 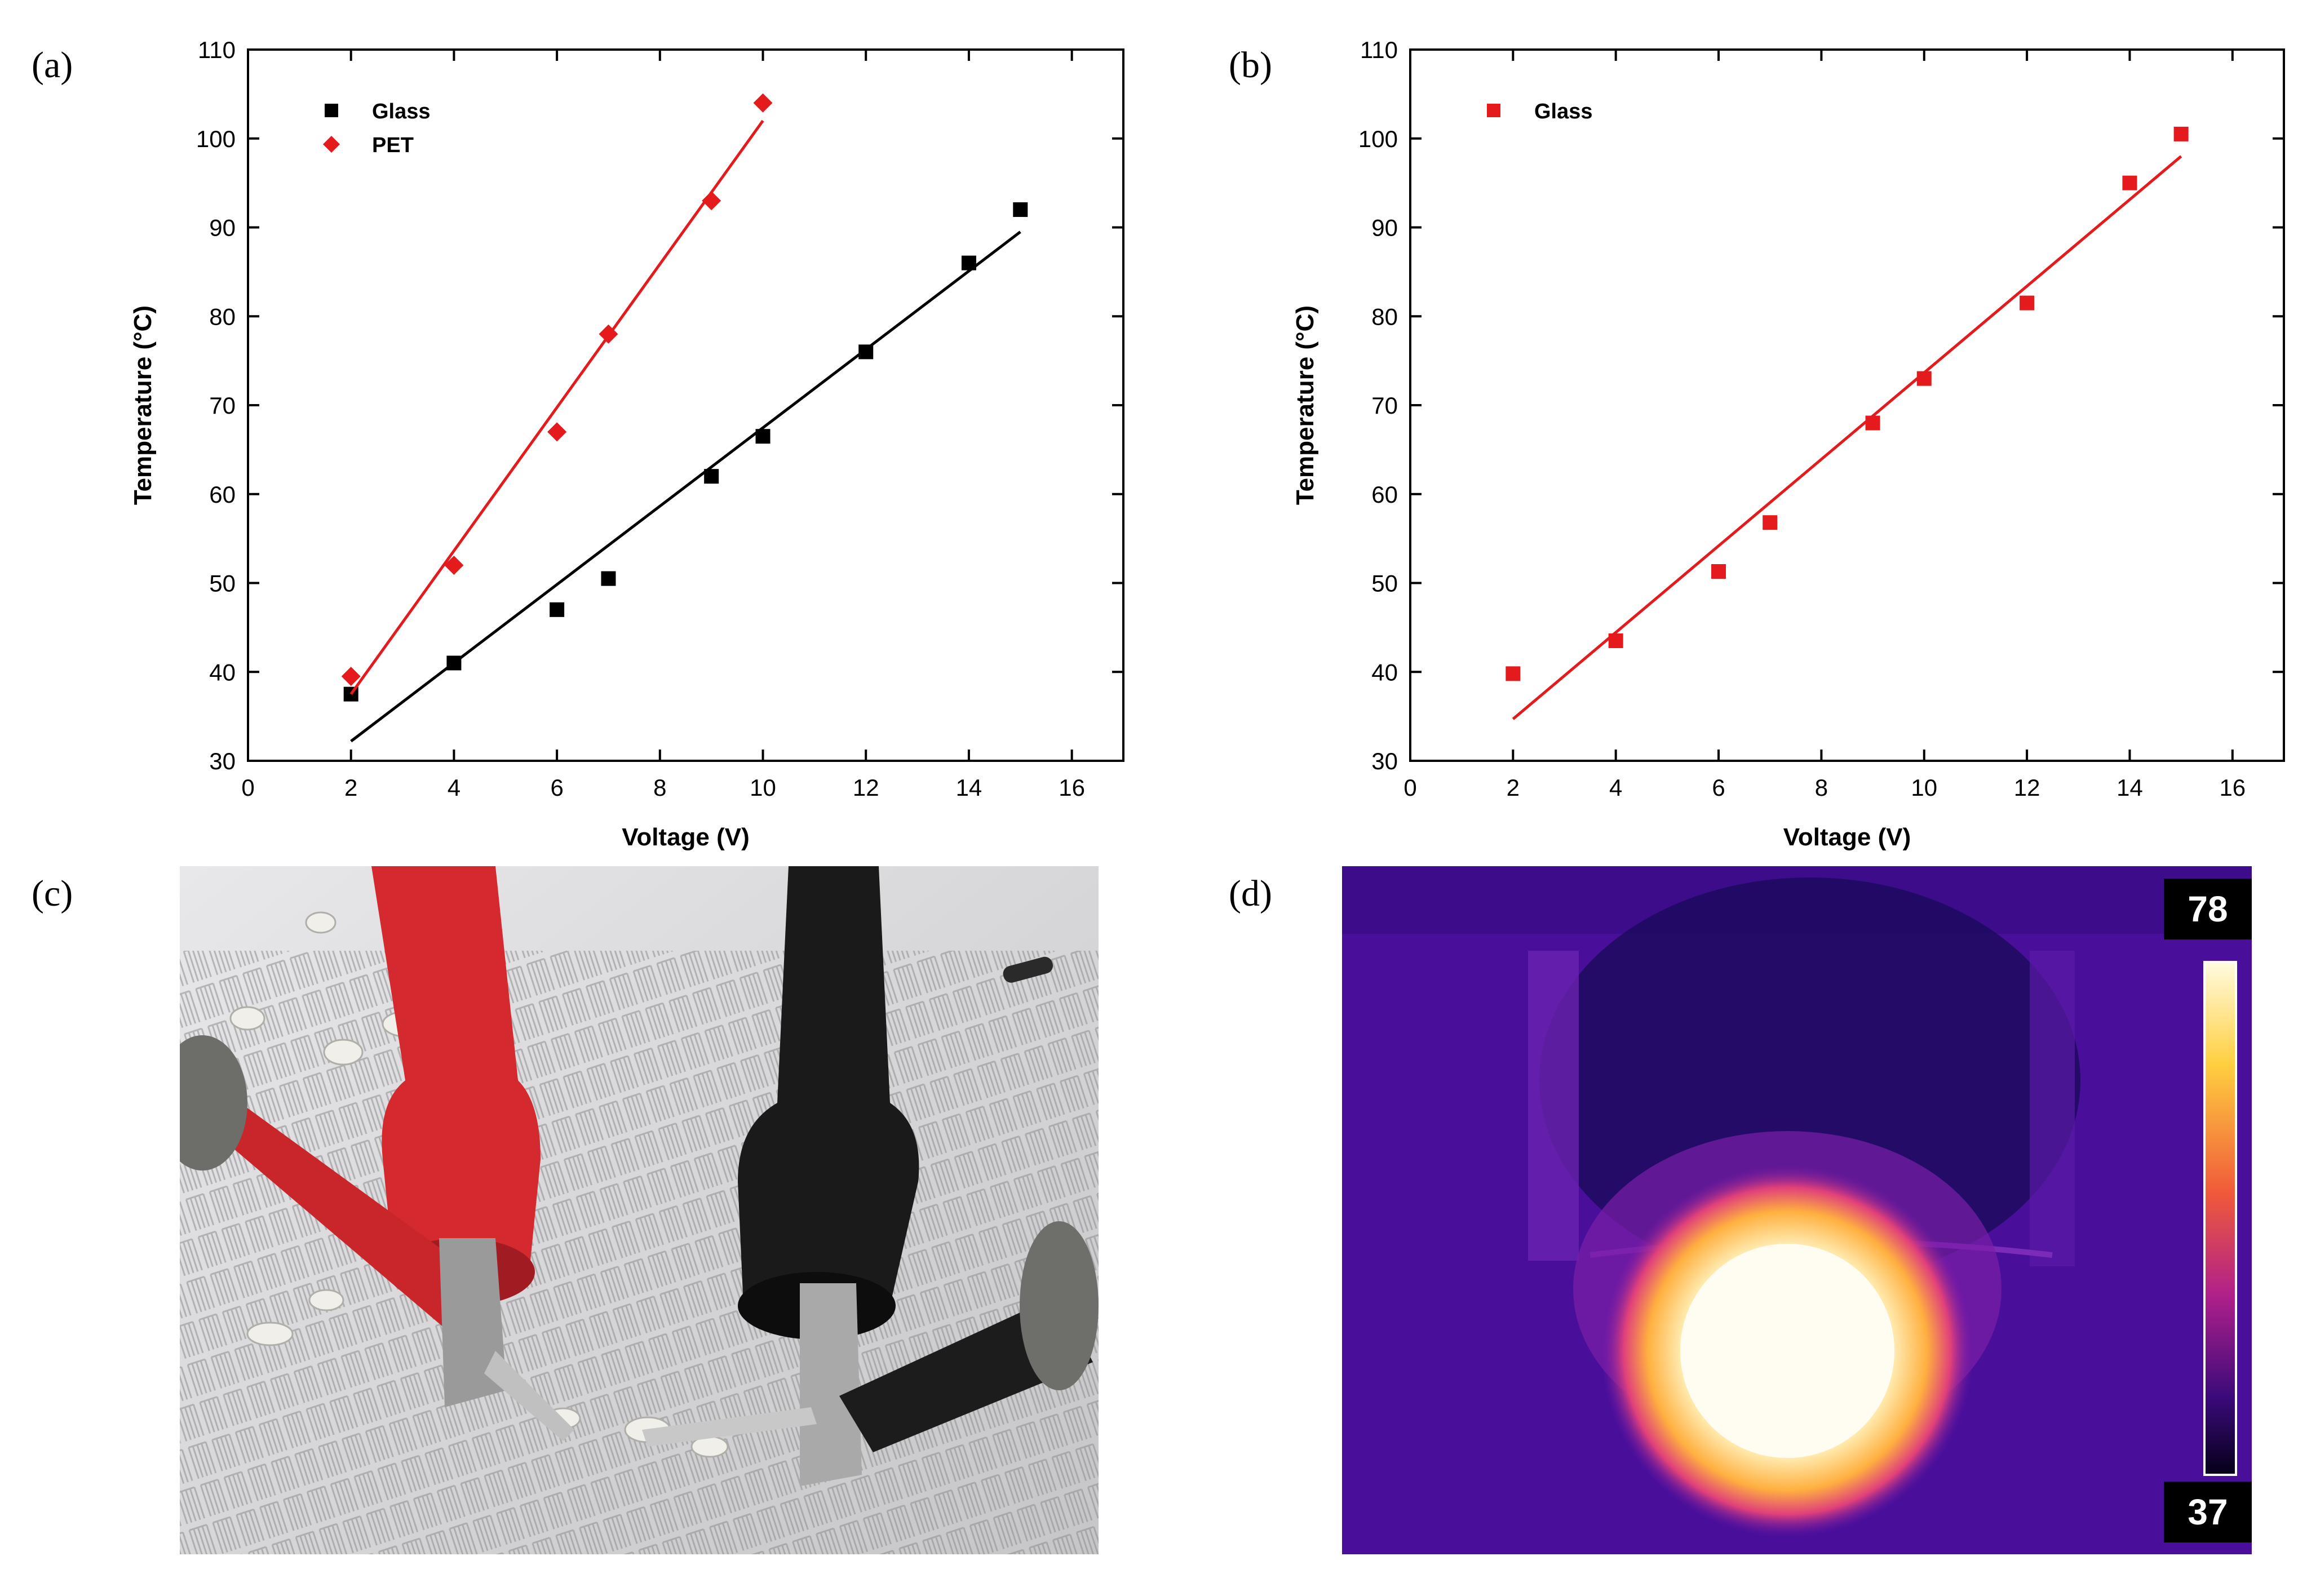 What do you see at coordinates (1250, 65) in the screenshot?
I see `panel-label-b: (b)` at bounding box center [1250, 65].